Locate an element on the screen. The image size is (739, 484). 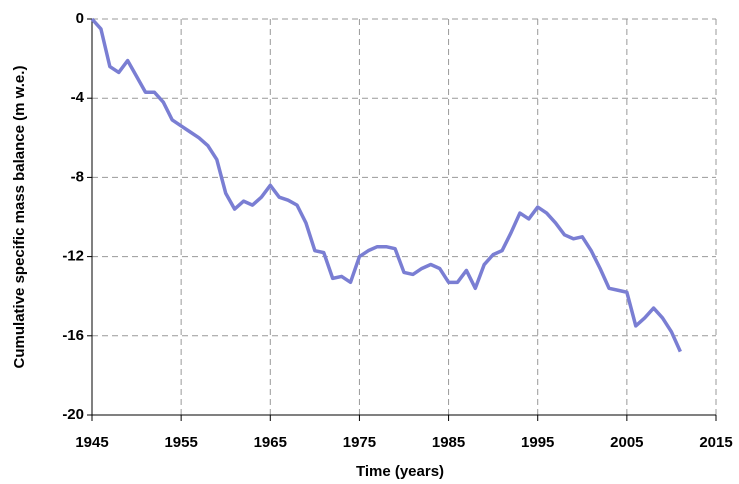
x-axis-label: Time (years) is located at coordinates (400, 471).